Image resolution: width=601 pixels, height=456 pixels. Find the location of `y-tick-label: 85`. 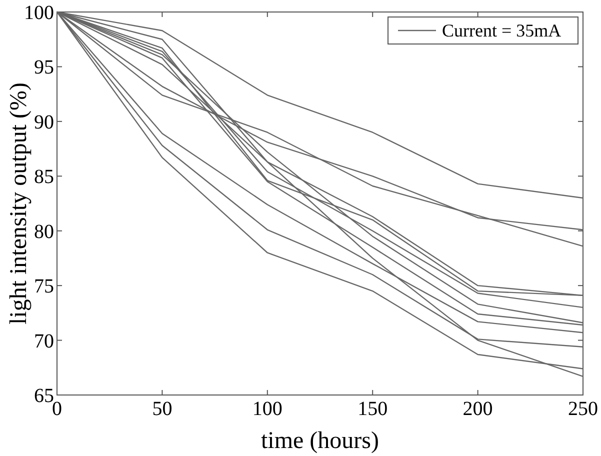

y-tick-label: 85 is located at coordinates (44, 177).